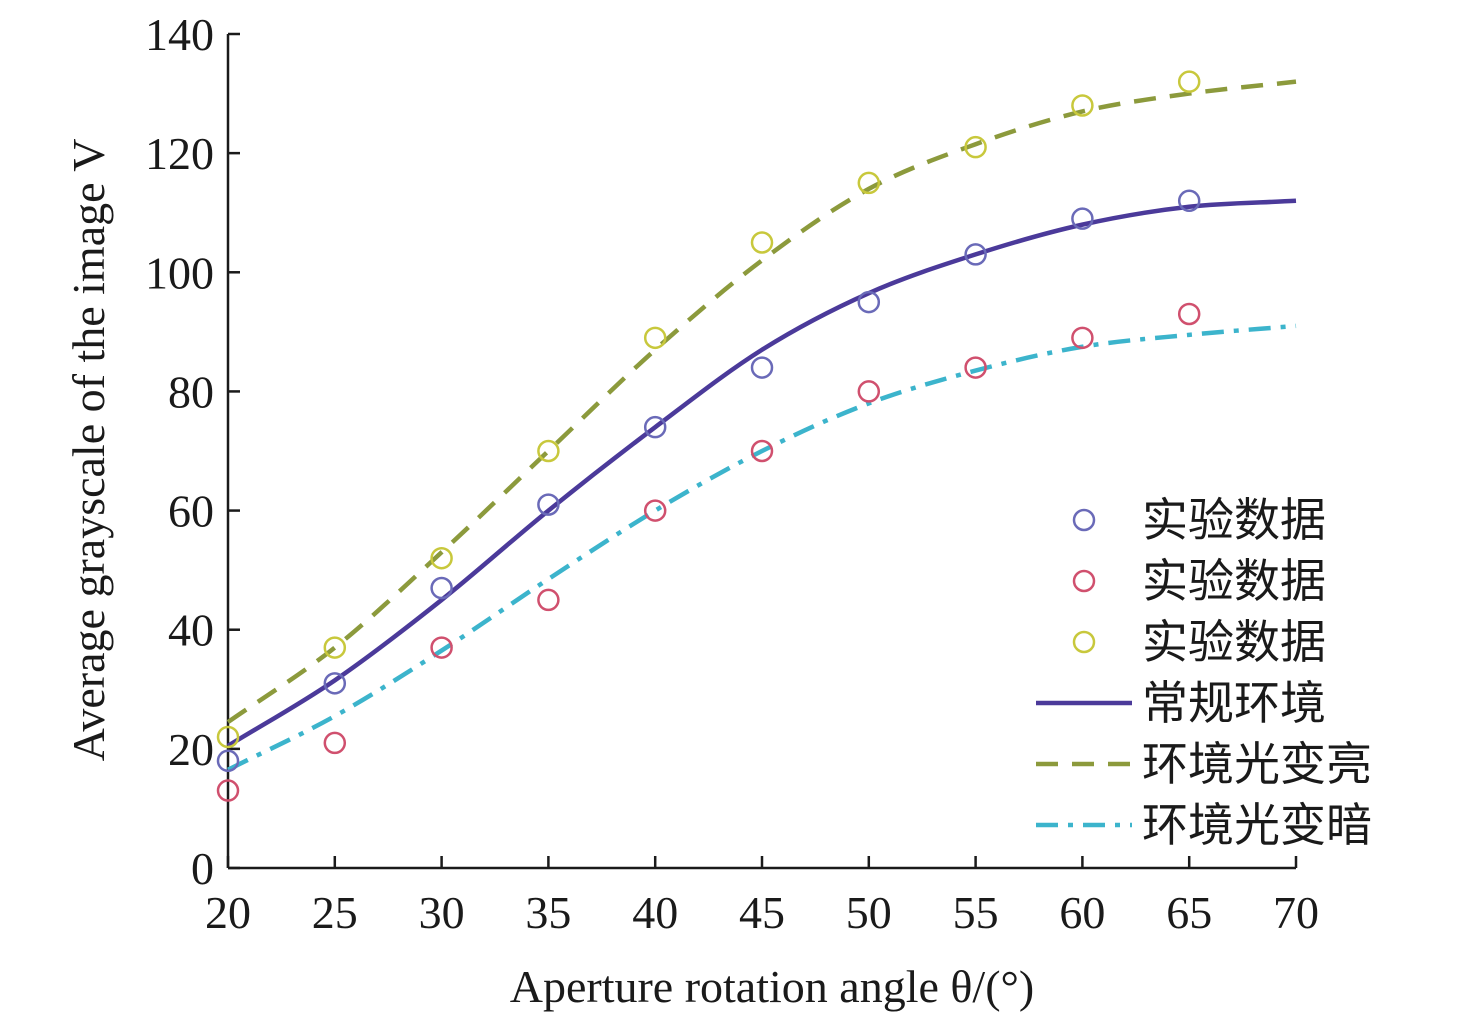 The width and height of the screenshot is (1476, 1024). Describe the element at coordinates (1296, 912) in the screenshot. I see `x-tick-label: 70` at that location.